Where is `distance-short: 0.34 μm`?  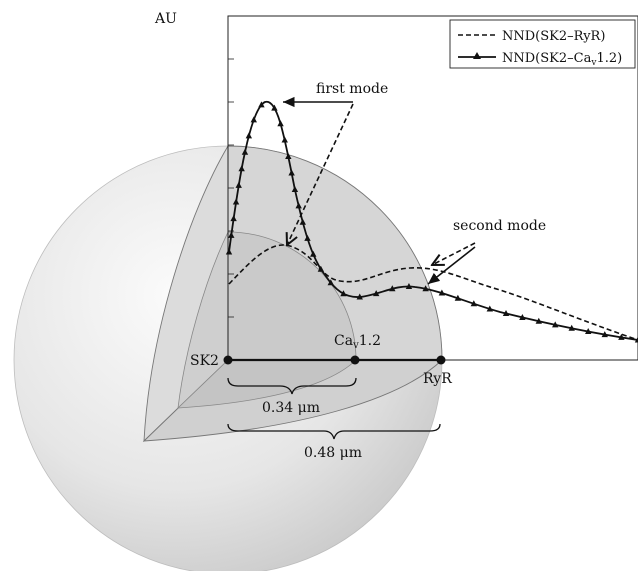
distance-short: 0.34 μm is located at coordinates (291, 408).